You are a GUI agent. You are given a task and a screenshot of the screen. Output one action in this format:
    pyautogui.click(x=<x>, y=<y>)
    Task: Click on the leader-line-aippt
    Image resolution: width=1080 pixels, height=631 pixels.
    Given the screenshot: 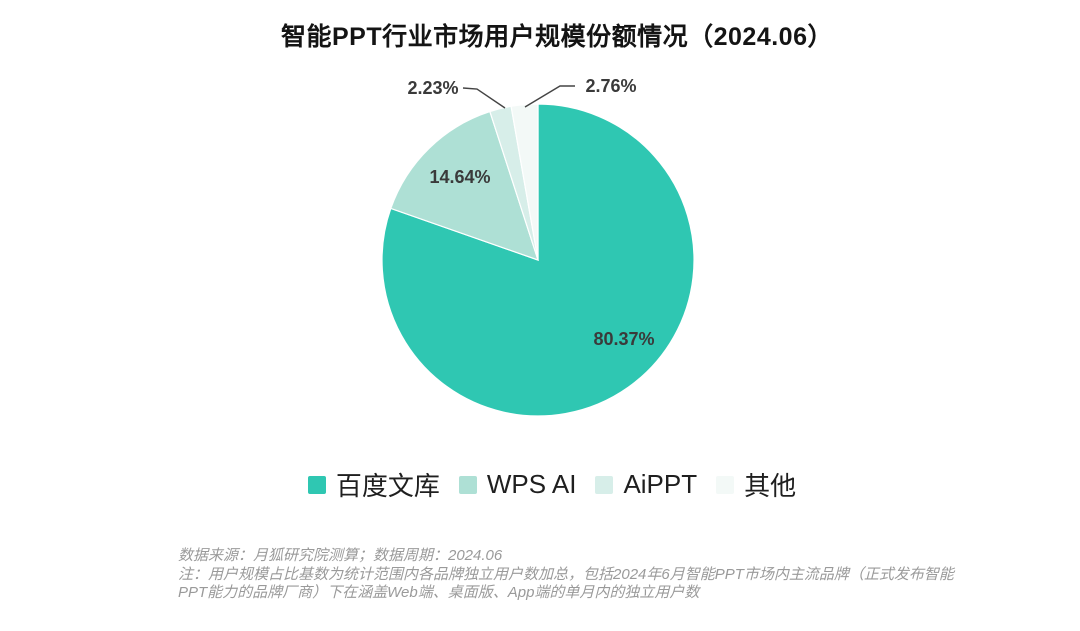 What is the action you would take?
    pyautogui.click(x=484, y=98)
    